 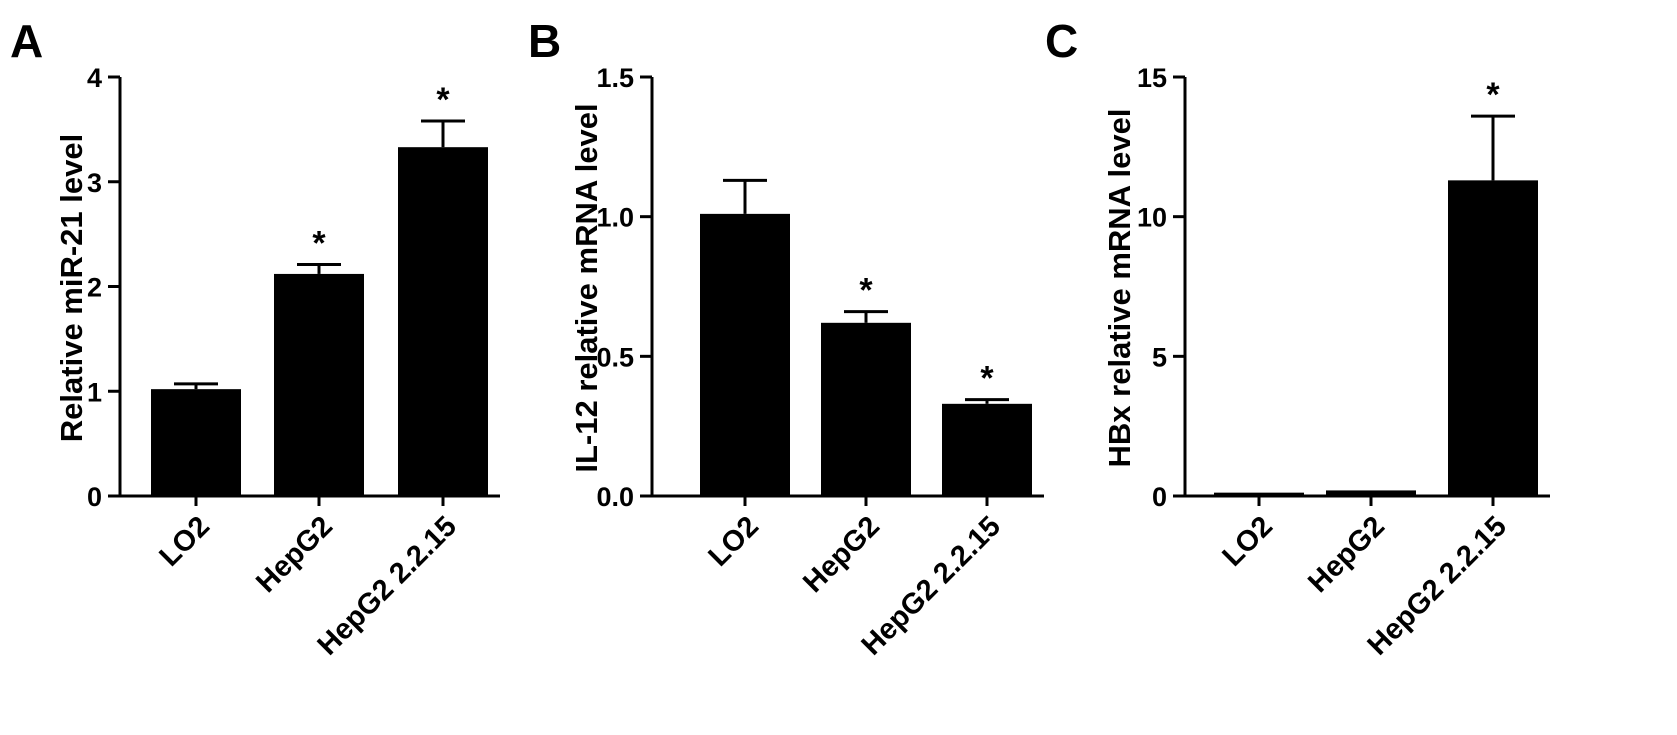 I want to click on y-tick-label: 5, so click(x=1159, y=357).